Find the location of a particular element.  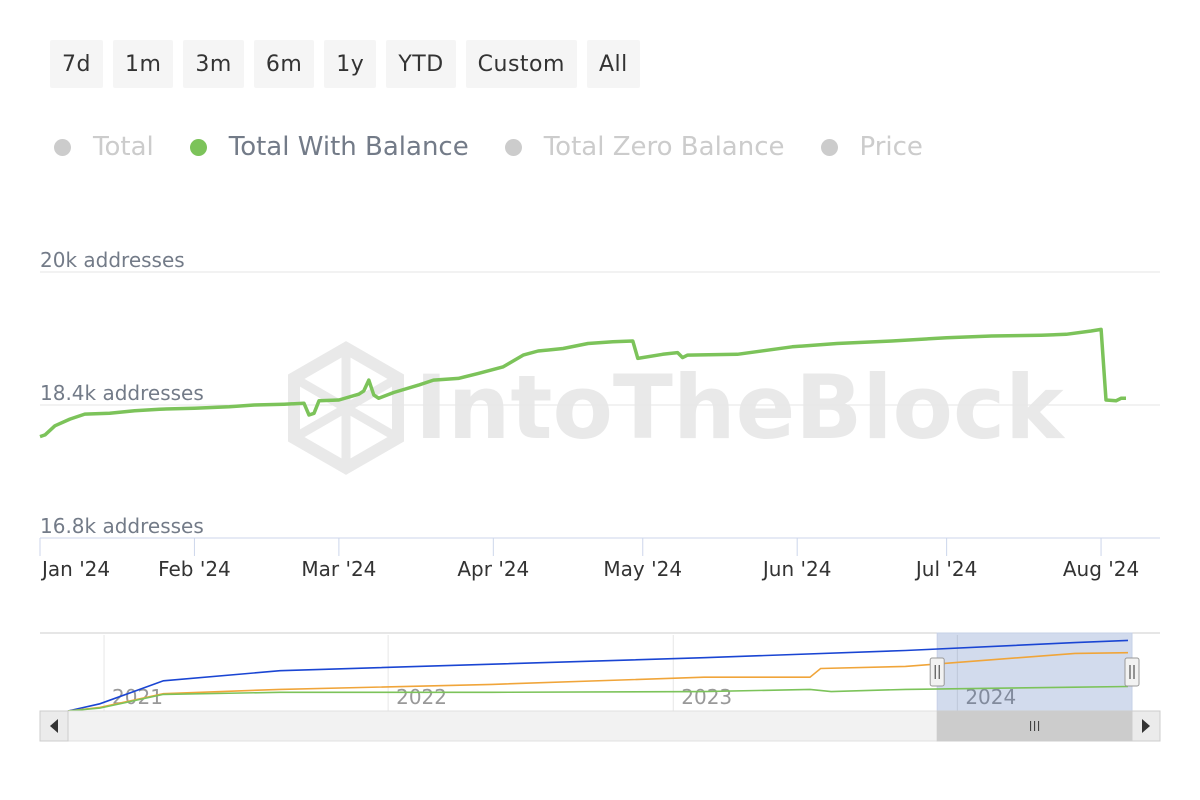

scroll-right-button is located at coordinates (1146, 726).